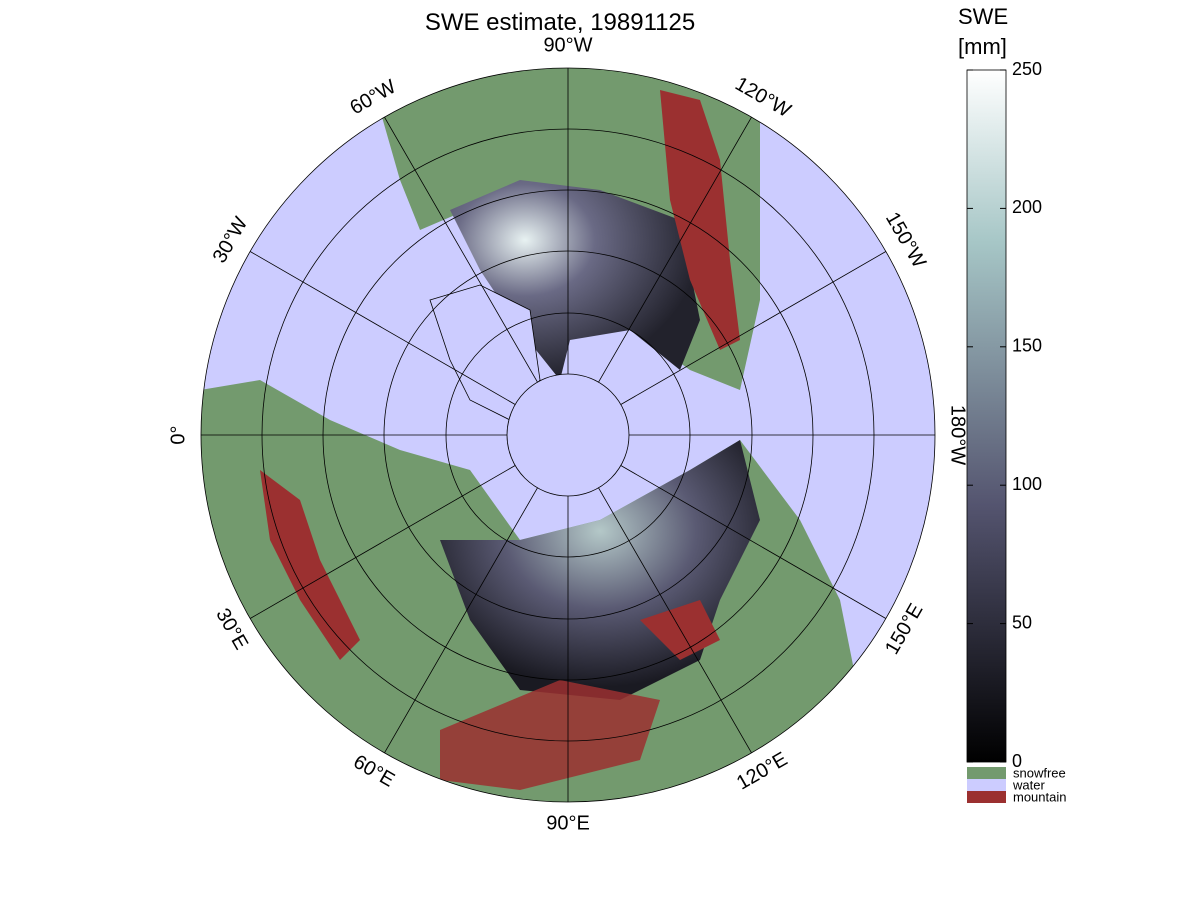  Describe the element at coordinates (178, 434) in the screenshot. I see `longitude-label: 0°` at that location.